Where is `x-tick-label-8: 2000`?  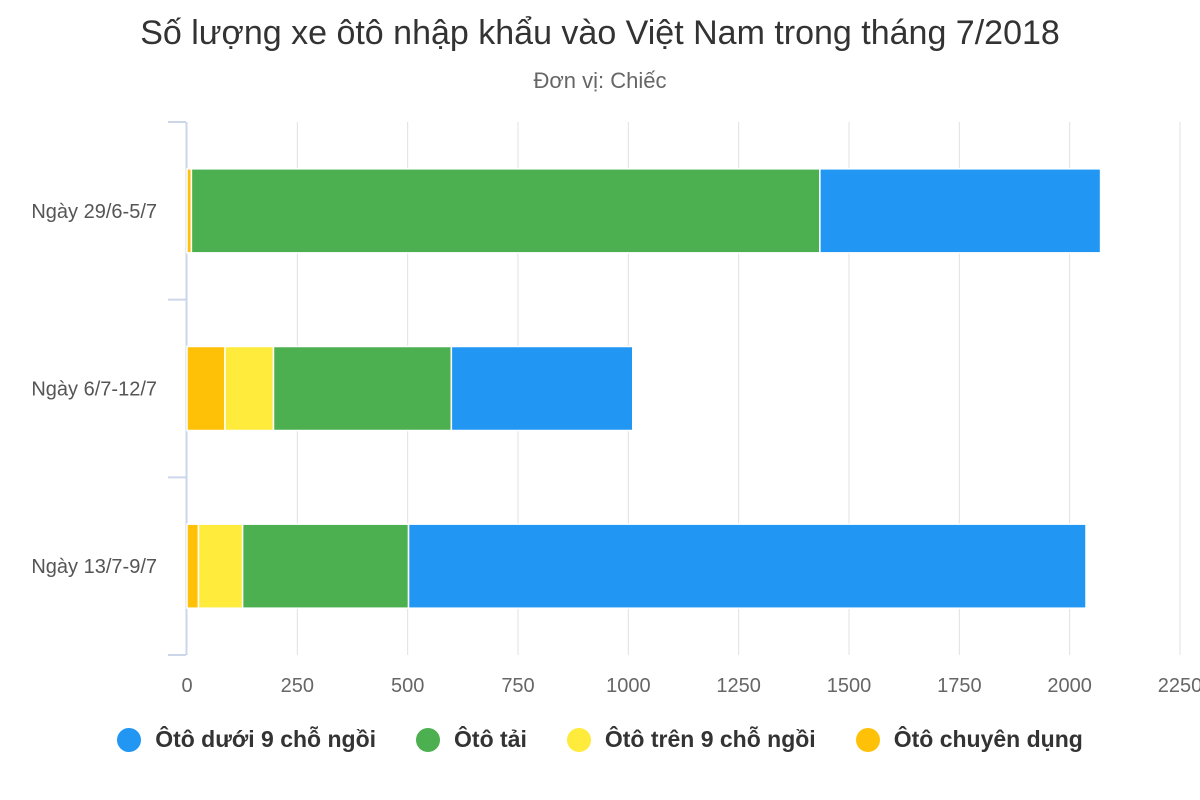
x-tick-label-8: 2000 is located at coordinates (1069, 686).